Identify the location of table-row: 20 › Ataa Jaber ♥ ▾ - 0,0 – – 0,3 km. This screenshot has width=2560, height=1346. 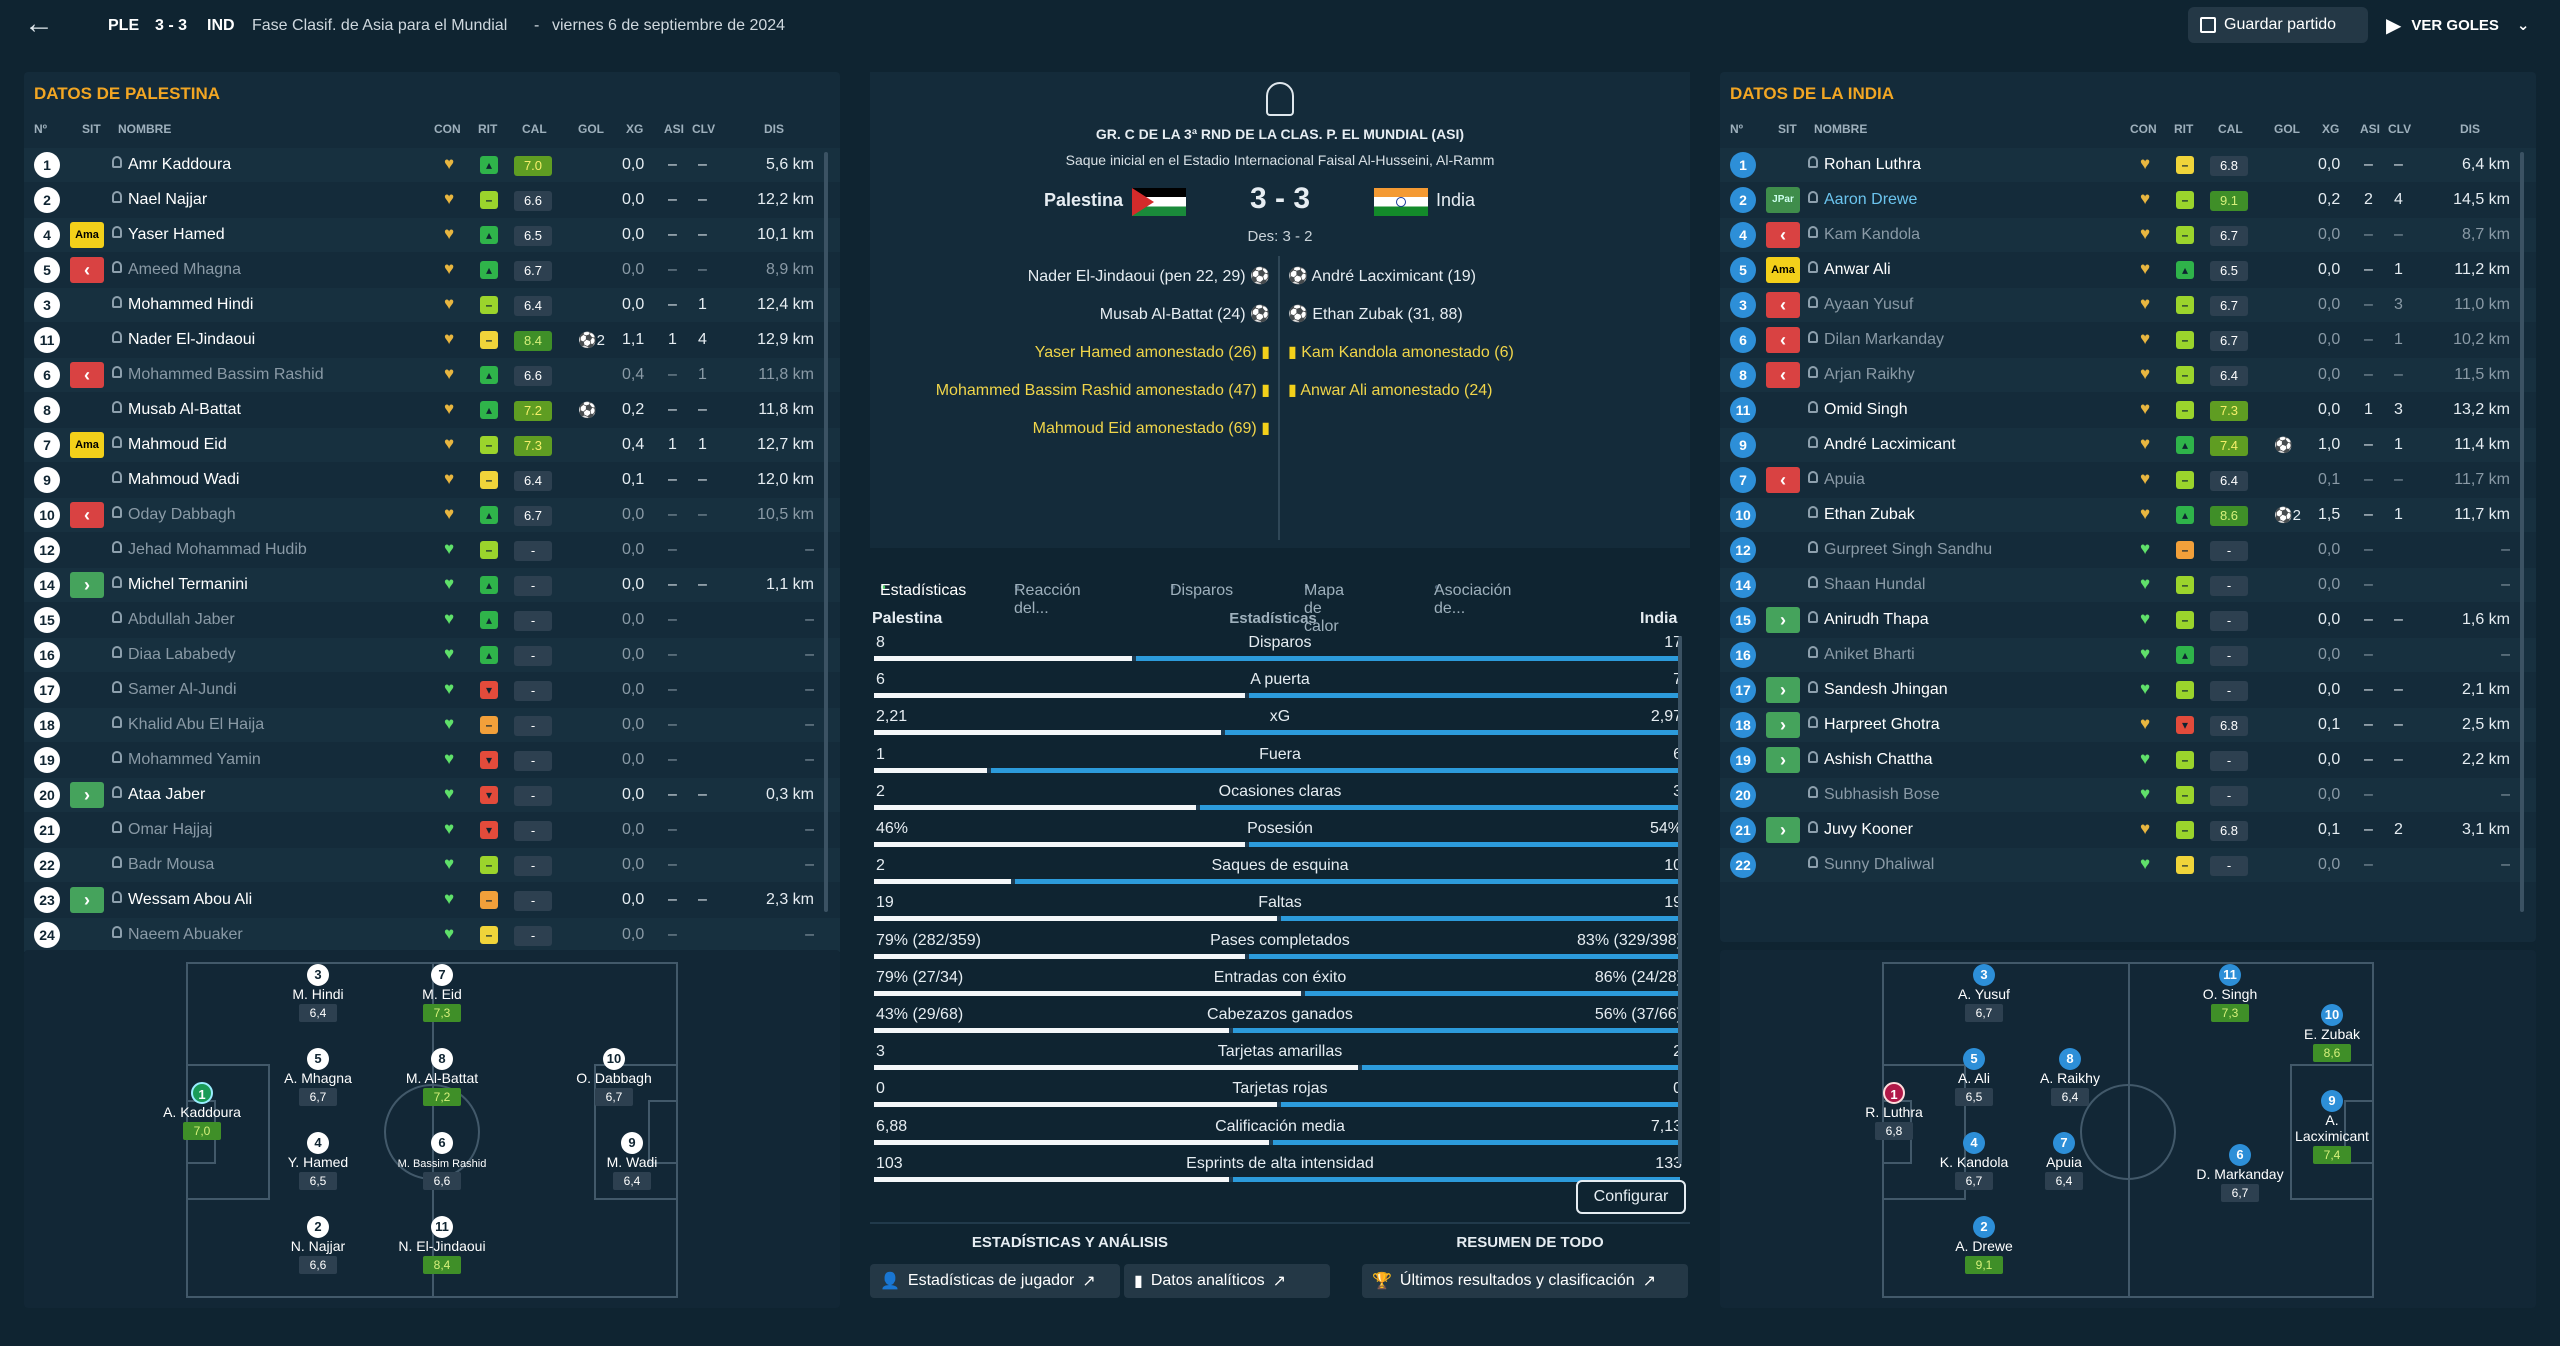
(432, 795).